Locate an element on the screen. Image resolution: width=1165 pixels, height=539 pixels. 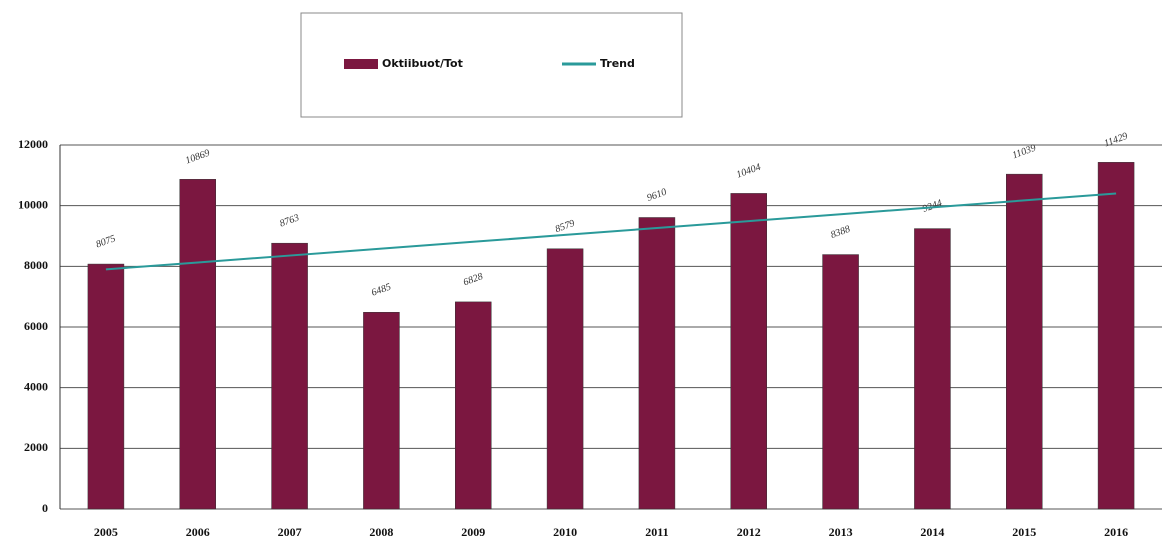
y-tick-label: 8000 is located at coordinates (36, 265).